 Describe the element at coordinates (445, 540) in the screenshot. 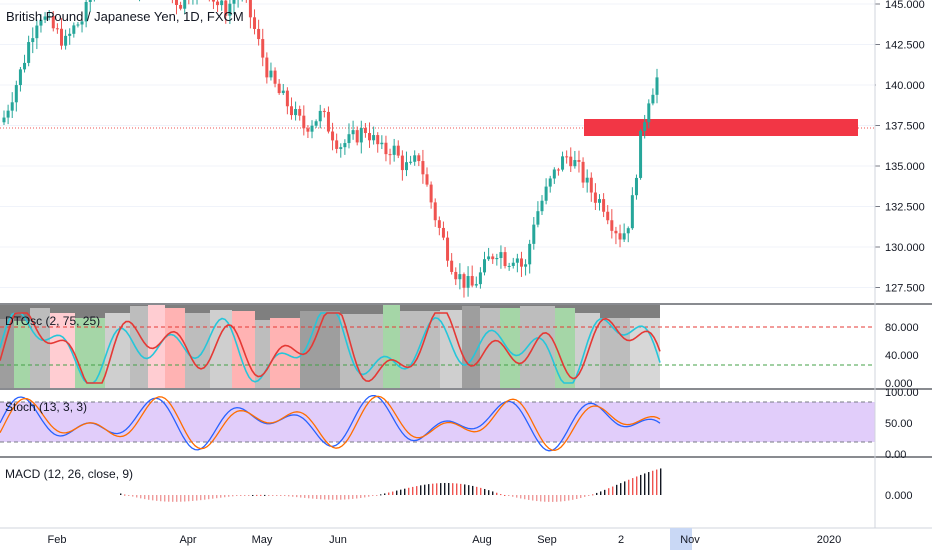

I see `time-axis: Feb Apr May Jun Aug Sep 2 Nov 2020` at that location.